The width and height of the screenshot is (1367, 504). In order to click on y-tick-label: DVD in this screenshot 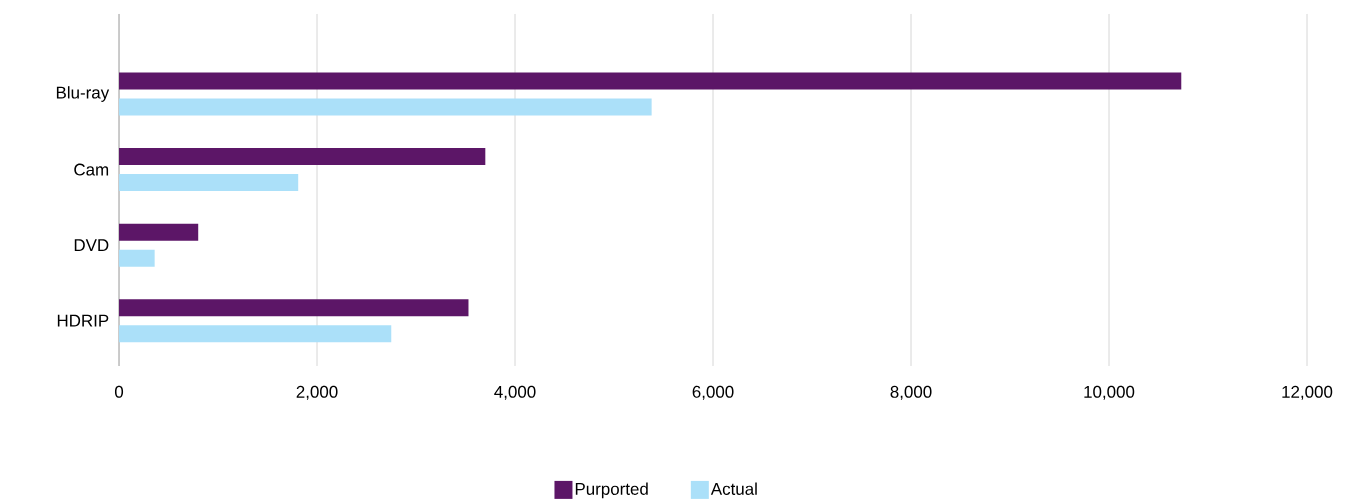, I will do `click(91, 245)`.